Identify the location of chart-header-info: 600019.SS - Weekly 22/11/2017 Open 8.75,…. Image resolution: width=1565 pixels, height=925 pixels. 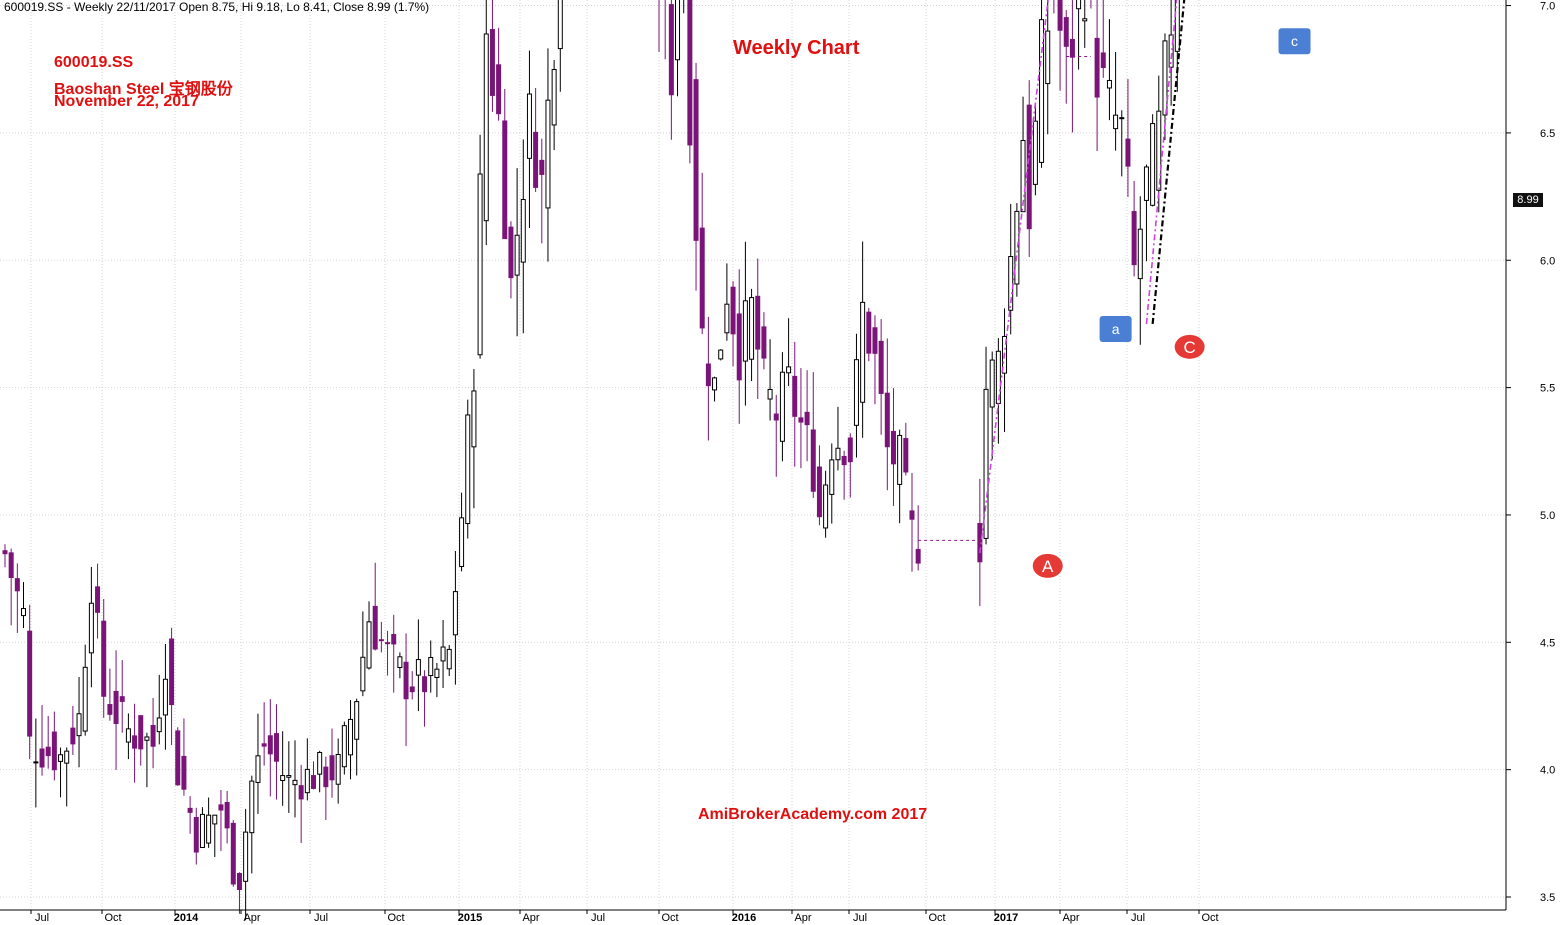
(217, 7).